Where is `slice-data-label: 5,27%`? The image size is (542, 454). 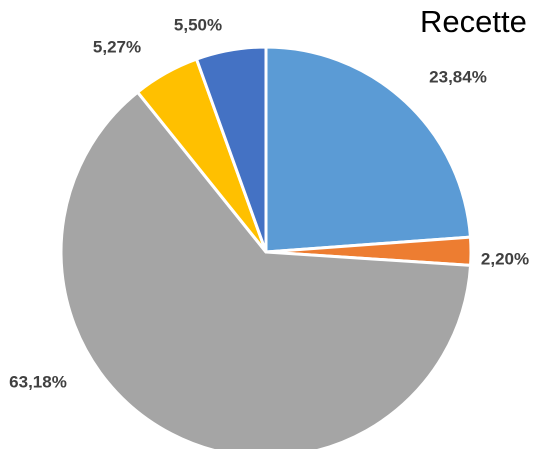 slice-data-label: 5,27% is located at coordinates (117, 46).